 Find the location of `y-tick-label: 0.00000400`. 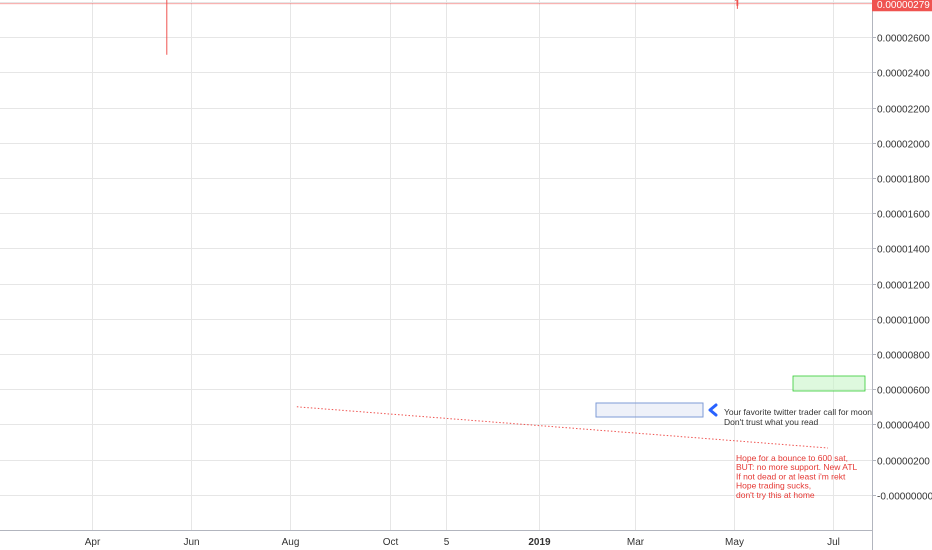

y-tick-label: 0.00000400 is located at coordinates (903, 426).